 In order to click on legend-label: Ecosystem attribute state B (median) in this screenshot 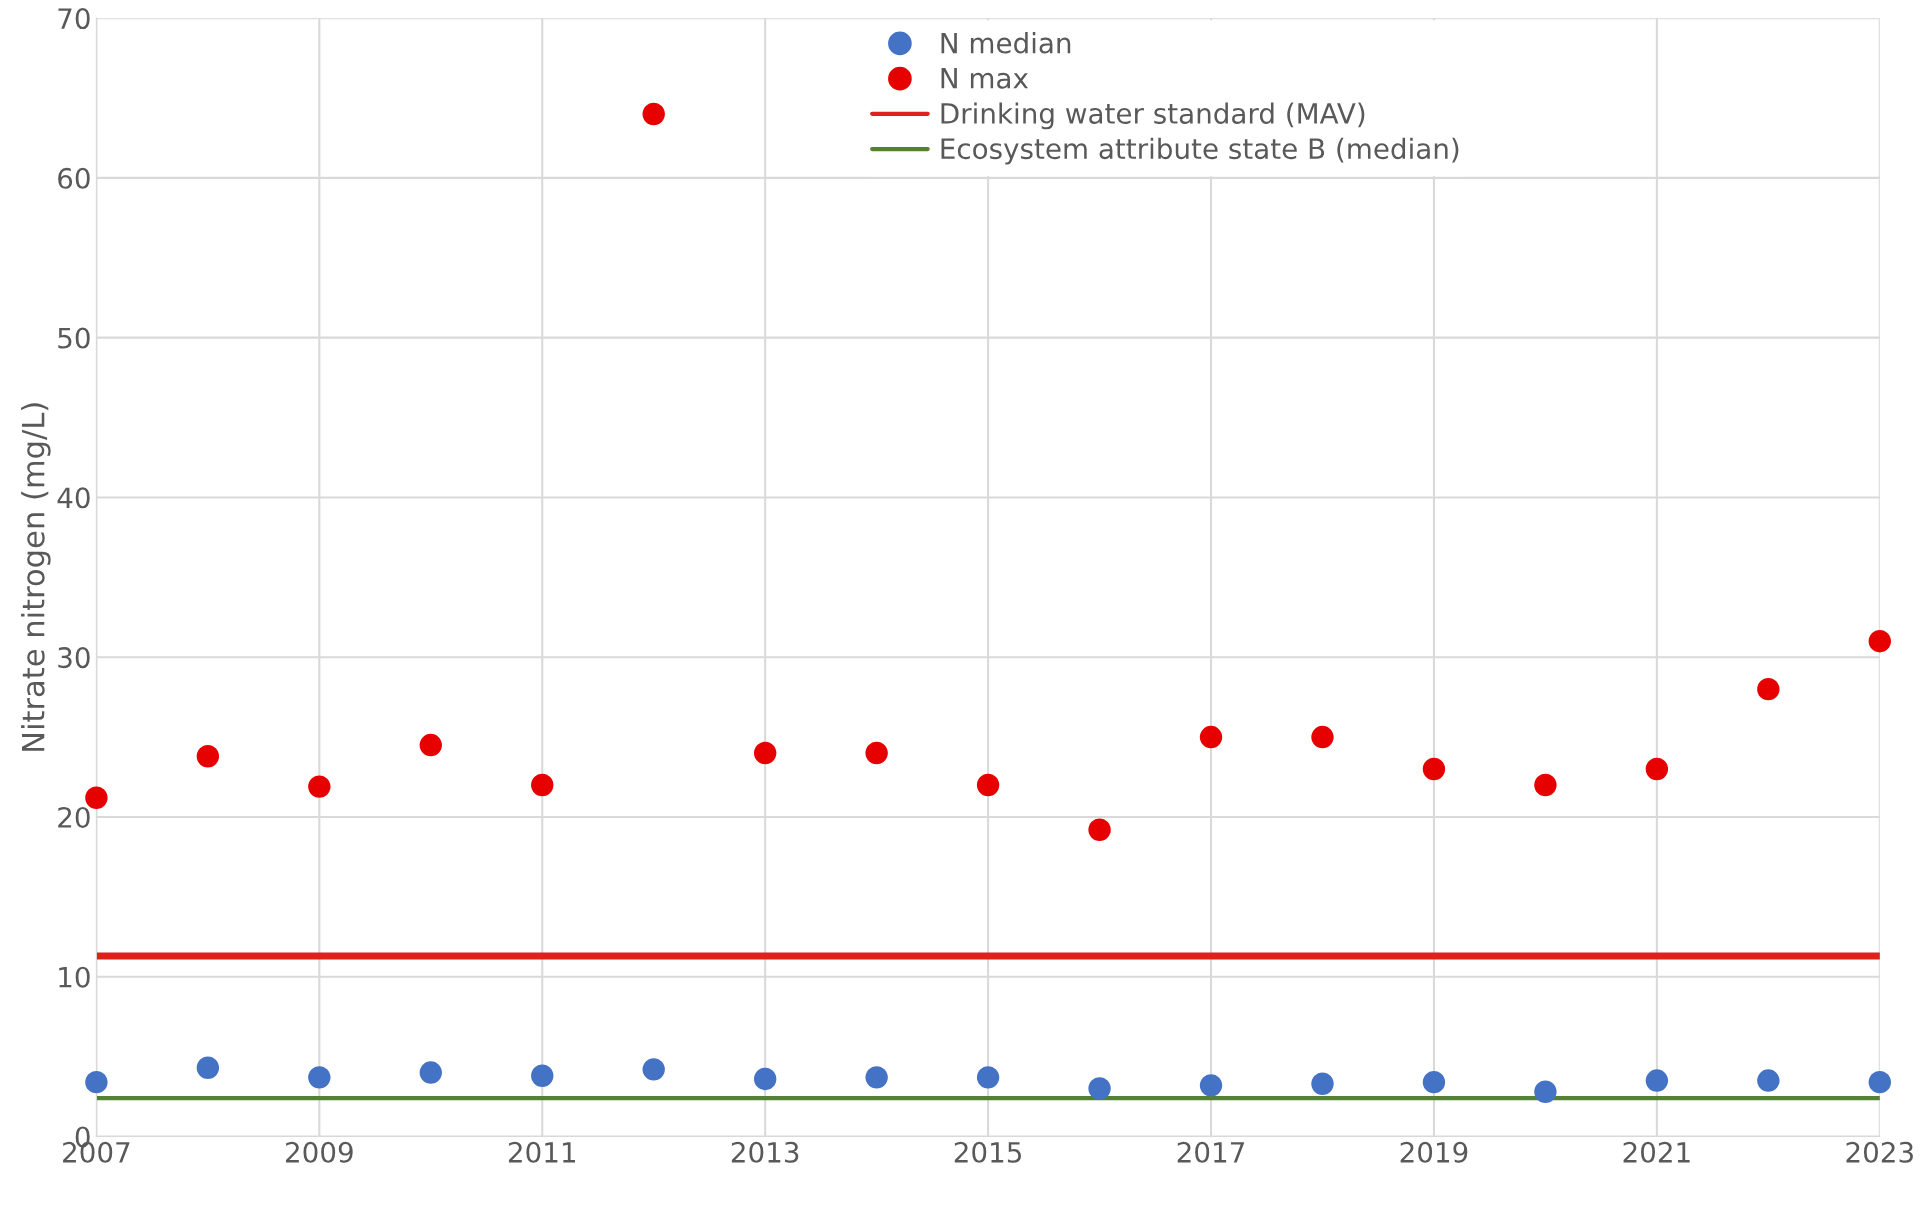, I will do `click(1200, 151)`.